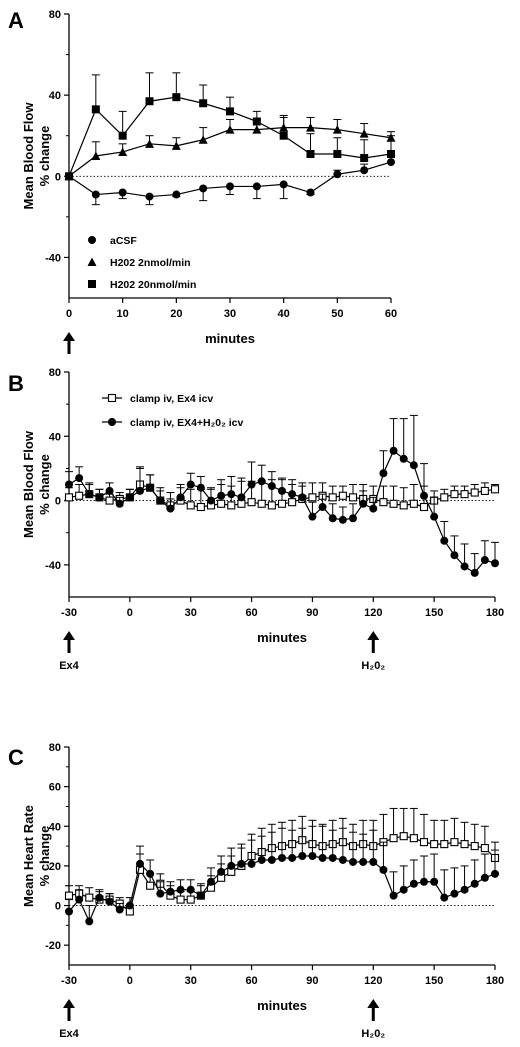 The height and width of the screenshot is (1047, 520). What do you see at coordinates (373, 981) in the screenshot?
I see `x-tick-label: 120` at bounding box center [373, 981].